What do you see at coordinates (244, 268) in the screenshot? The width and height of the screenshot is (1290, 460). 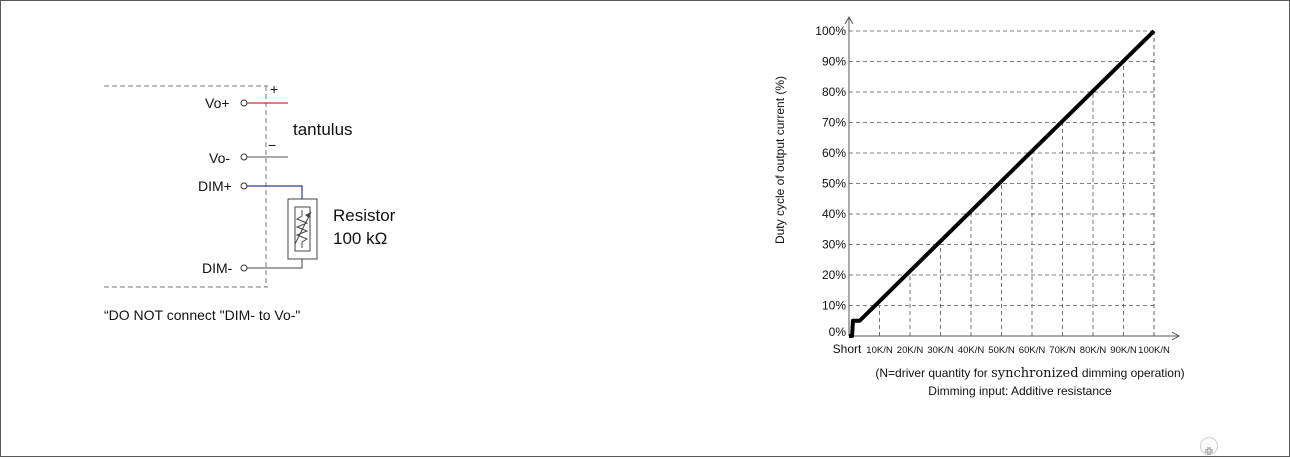 I see `dim-minus-terminal` at bounding box center [244, 268].